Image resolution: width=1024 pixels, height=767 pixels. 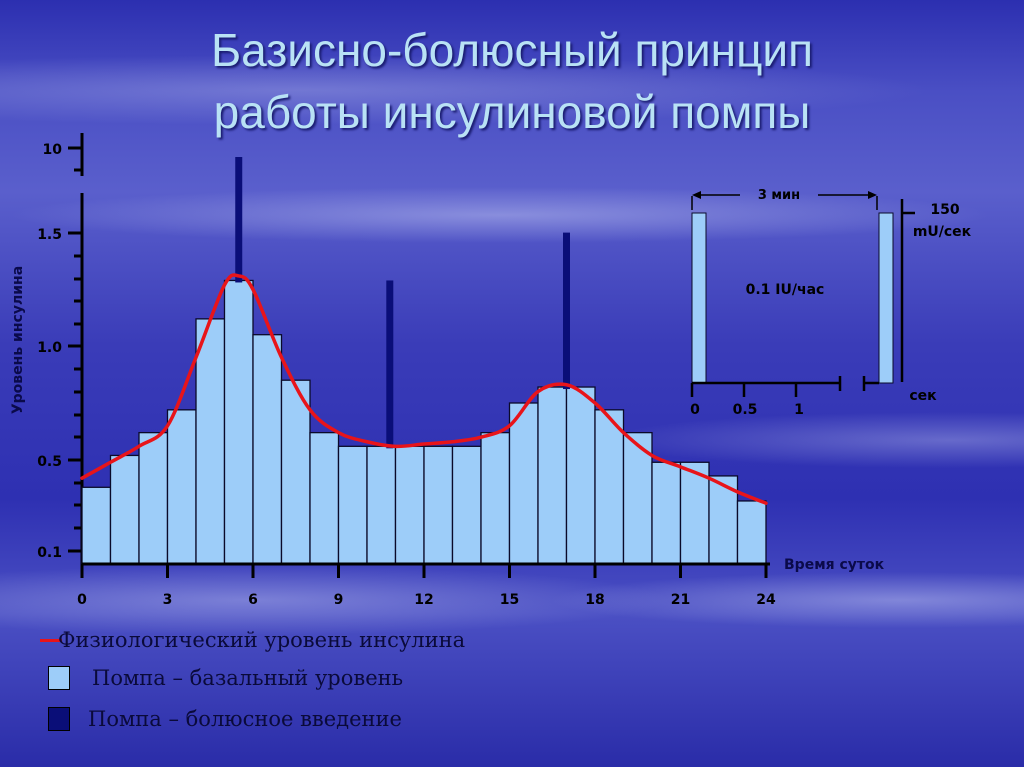 I want to click on y-tick-label: 0.5, so click(x=49, y=462).